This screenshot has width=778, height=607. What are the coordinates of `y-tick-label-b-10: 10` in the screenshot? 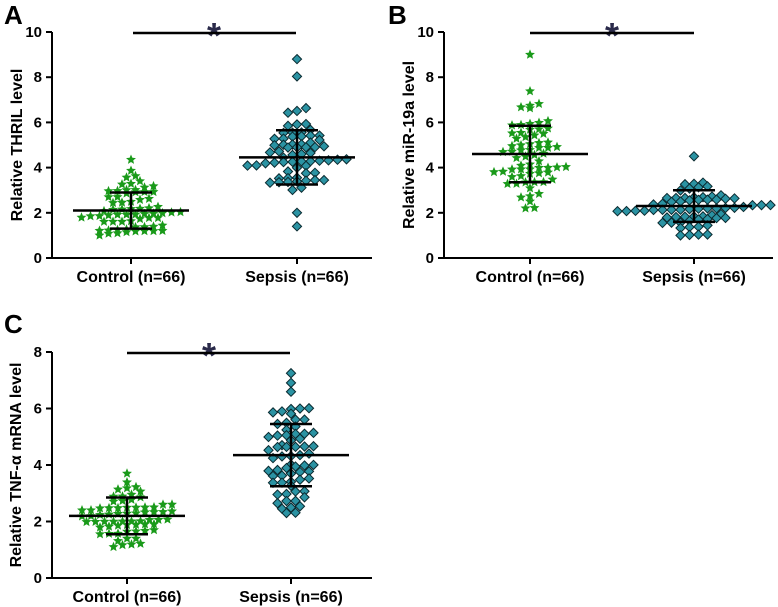 It's located at (425, 32).